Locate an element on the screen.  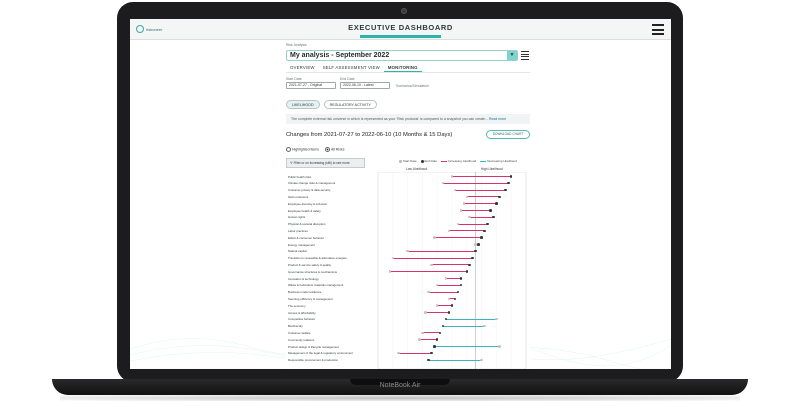
radio-highlighted: Highlighted Items is located at coordinates (302, 149).